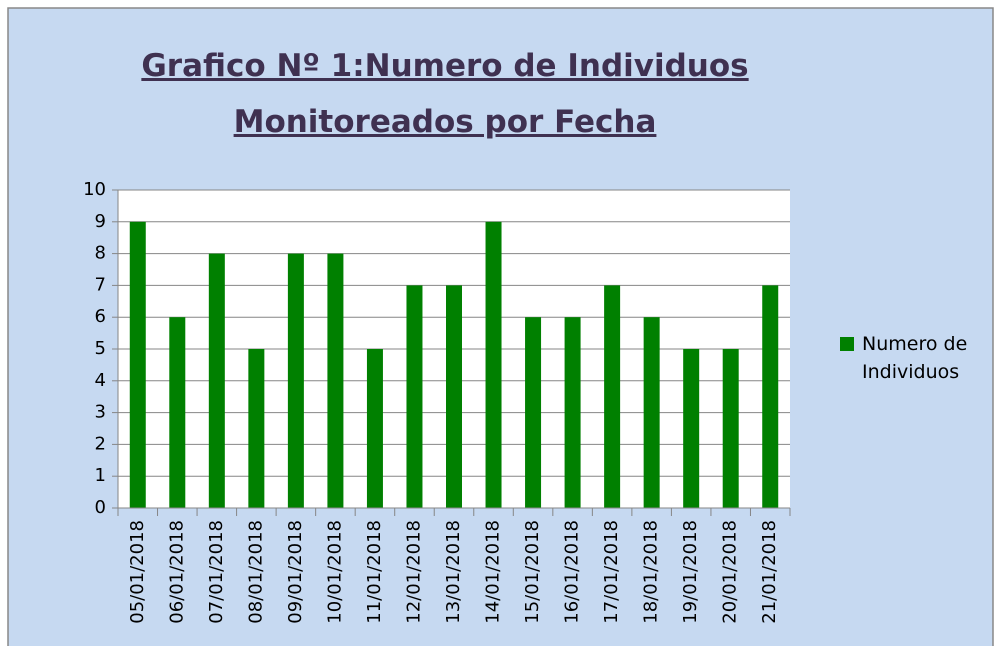 The image size is (998, 646). I want to click on y-tick-label: 7, so click(100, 284).